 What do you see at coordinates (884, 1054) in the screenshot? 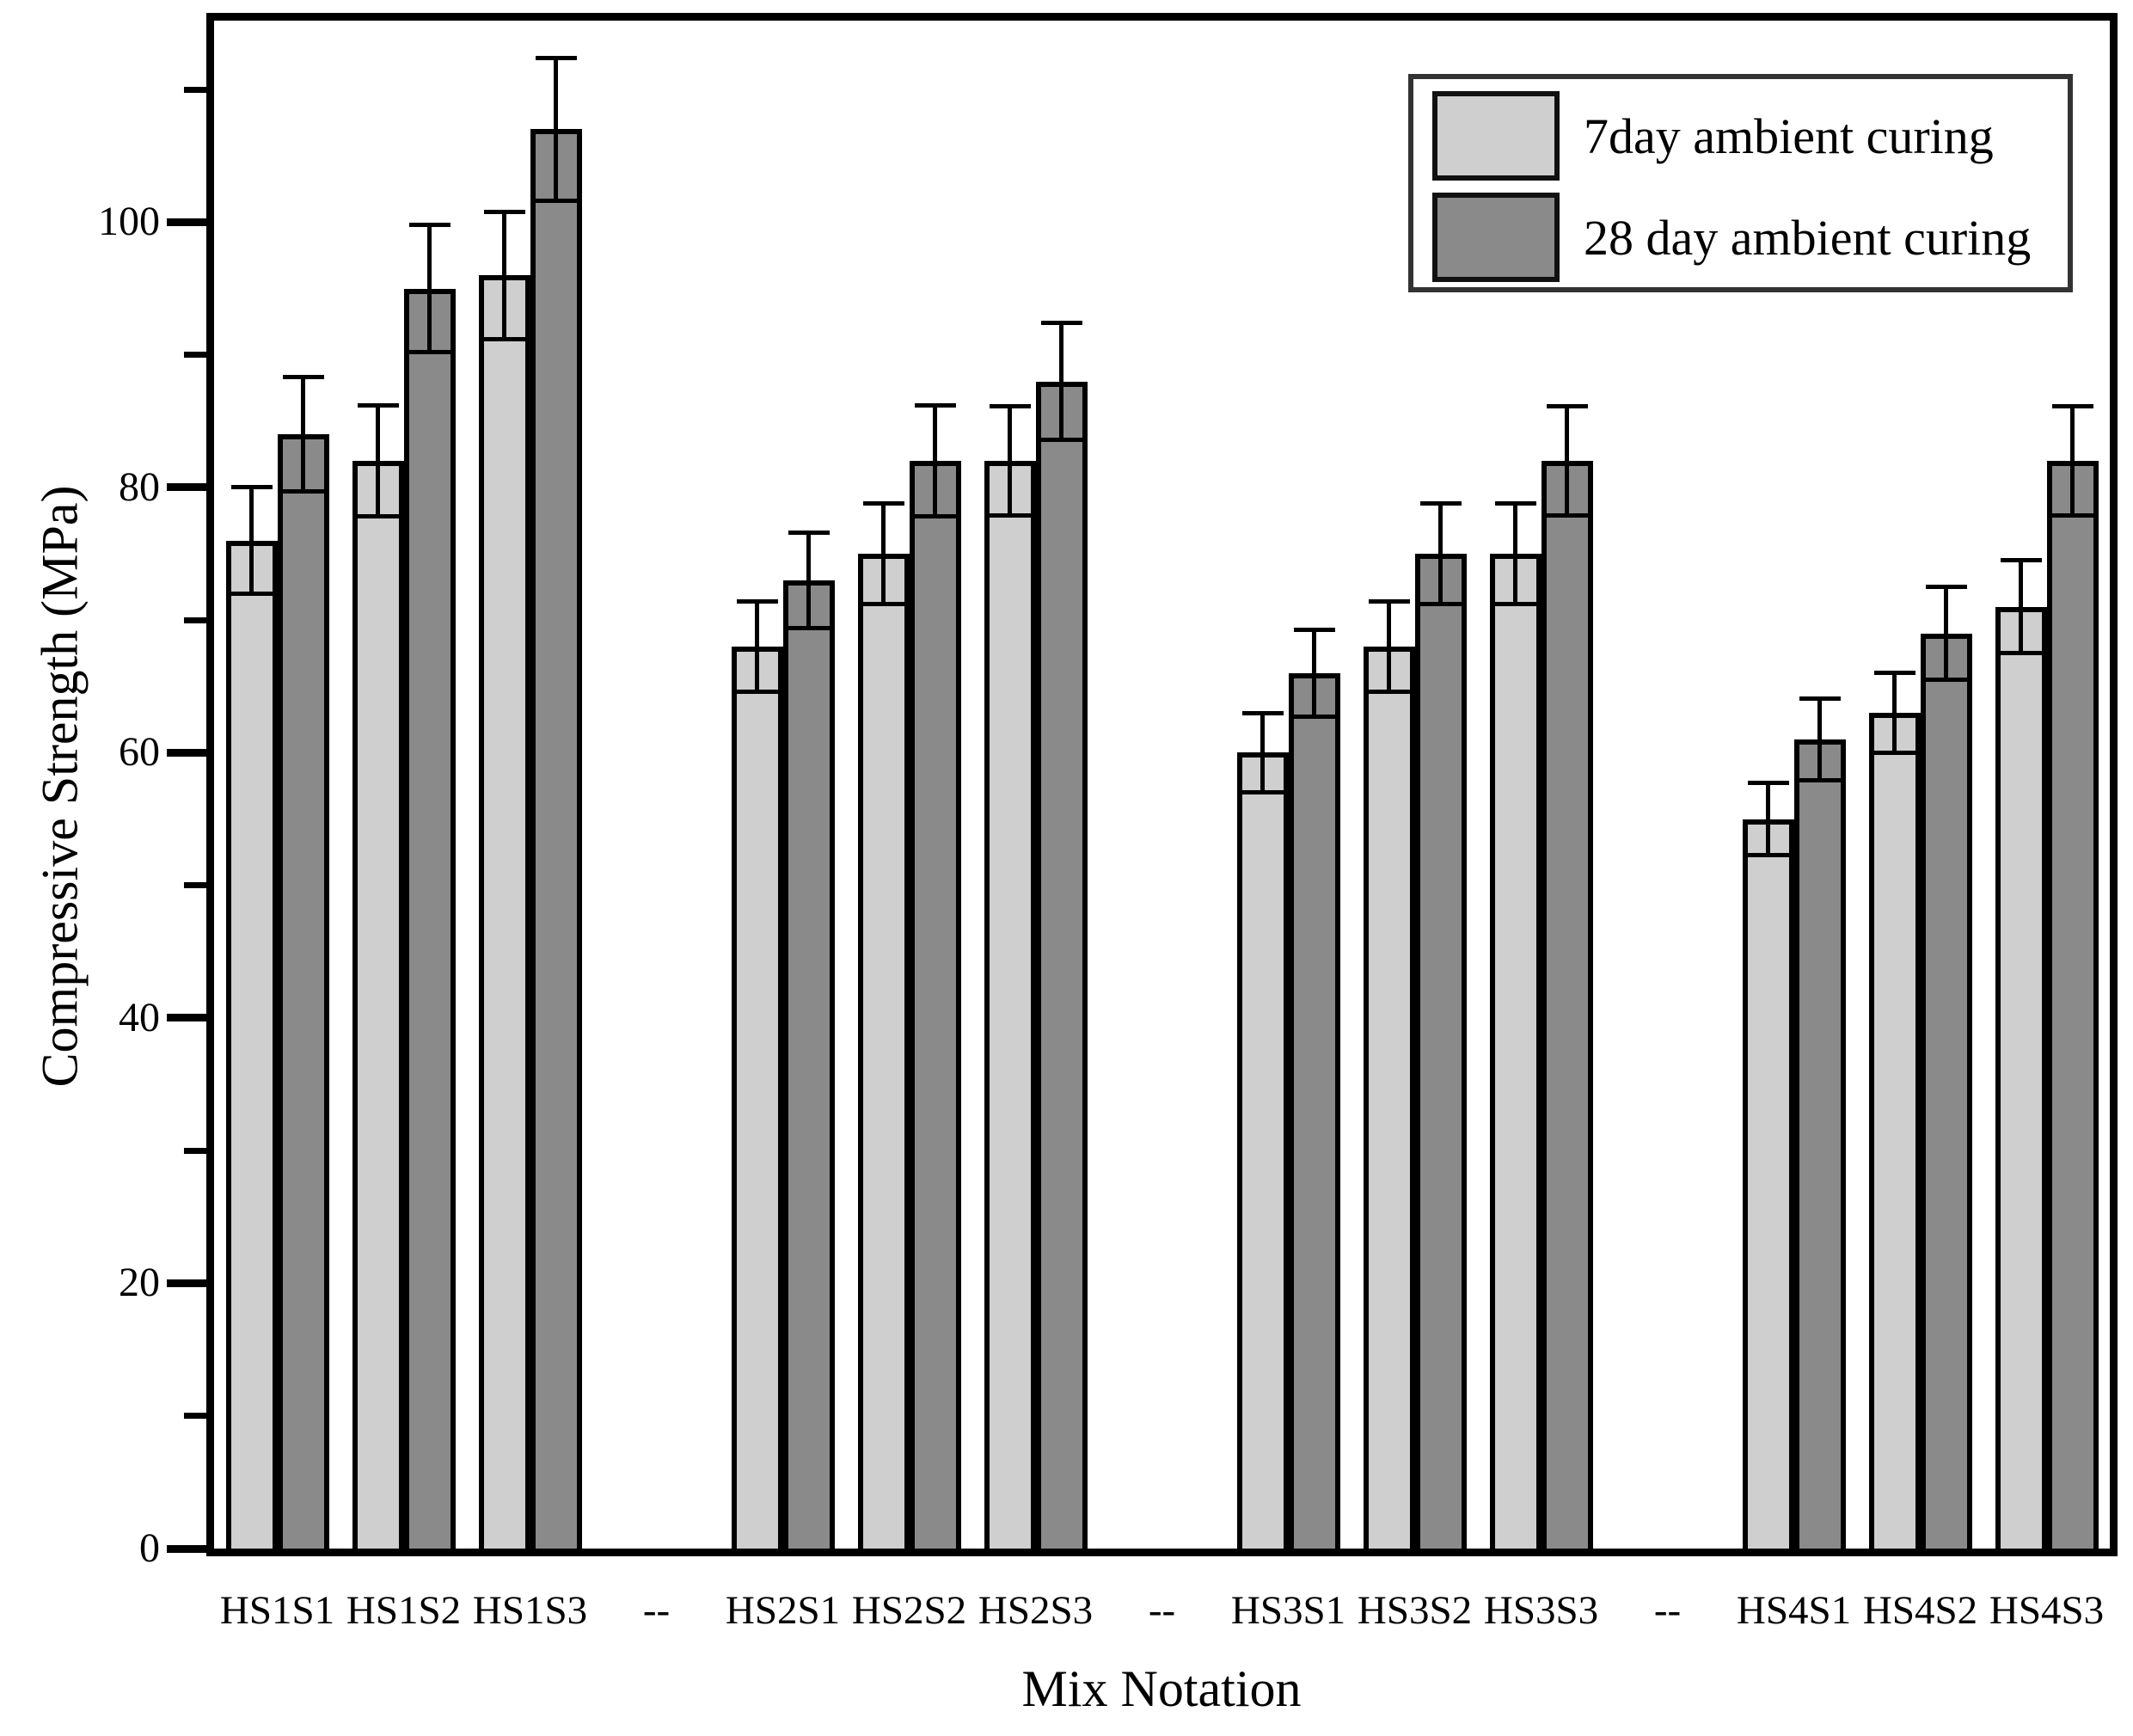
I see `bar-7day-HS2S2` at bounding box center [884, 1054].